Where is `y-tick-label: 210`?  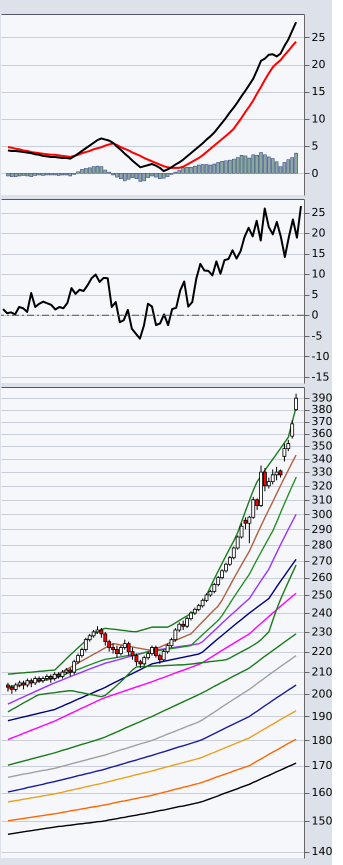 y-tick-label: 210 is located at coordinates (322, 672).